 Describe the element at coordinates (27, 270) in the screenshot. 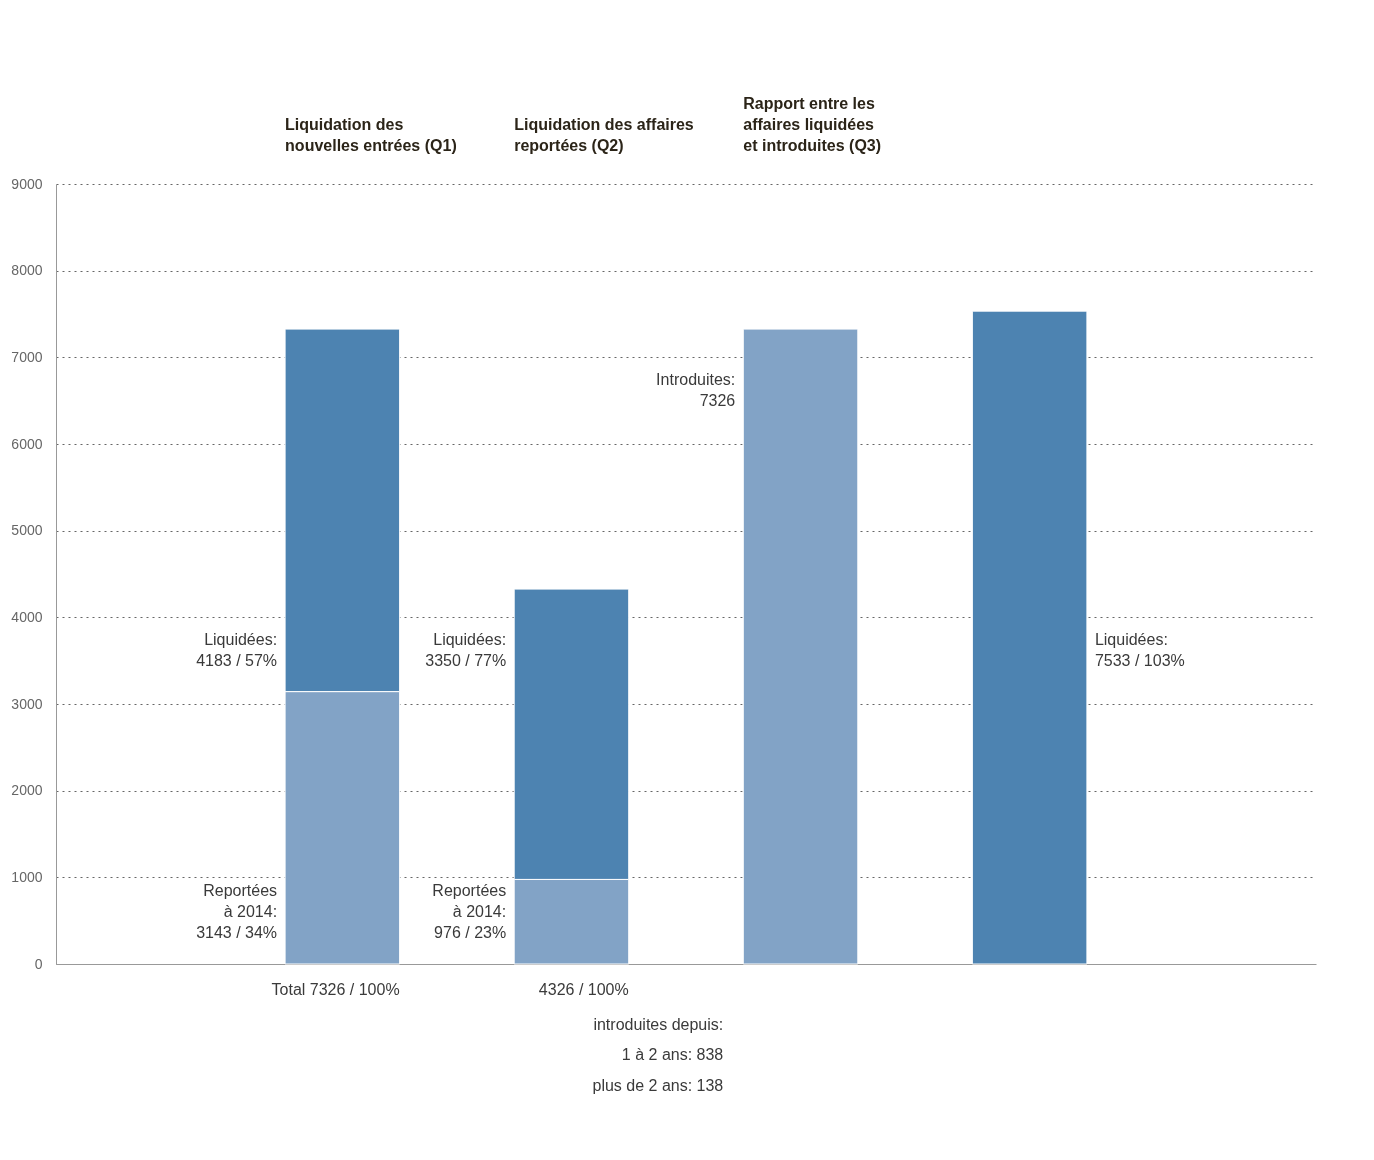

I see `y-tick-label: 8000` at that location.